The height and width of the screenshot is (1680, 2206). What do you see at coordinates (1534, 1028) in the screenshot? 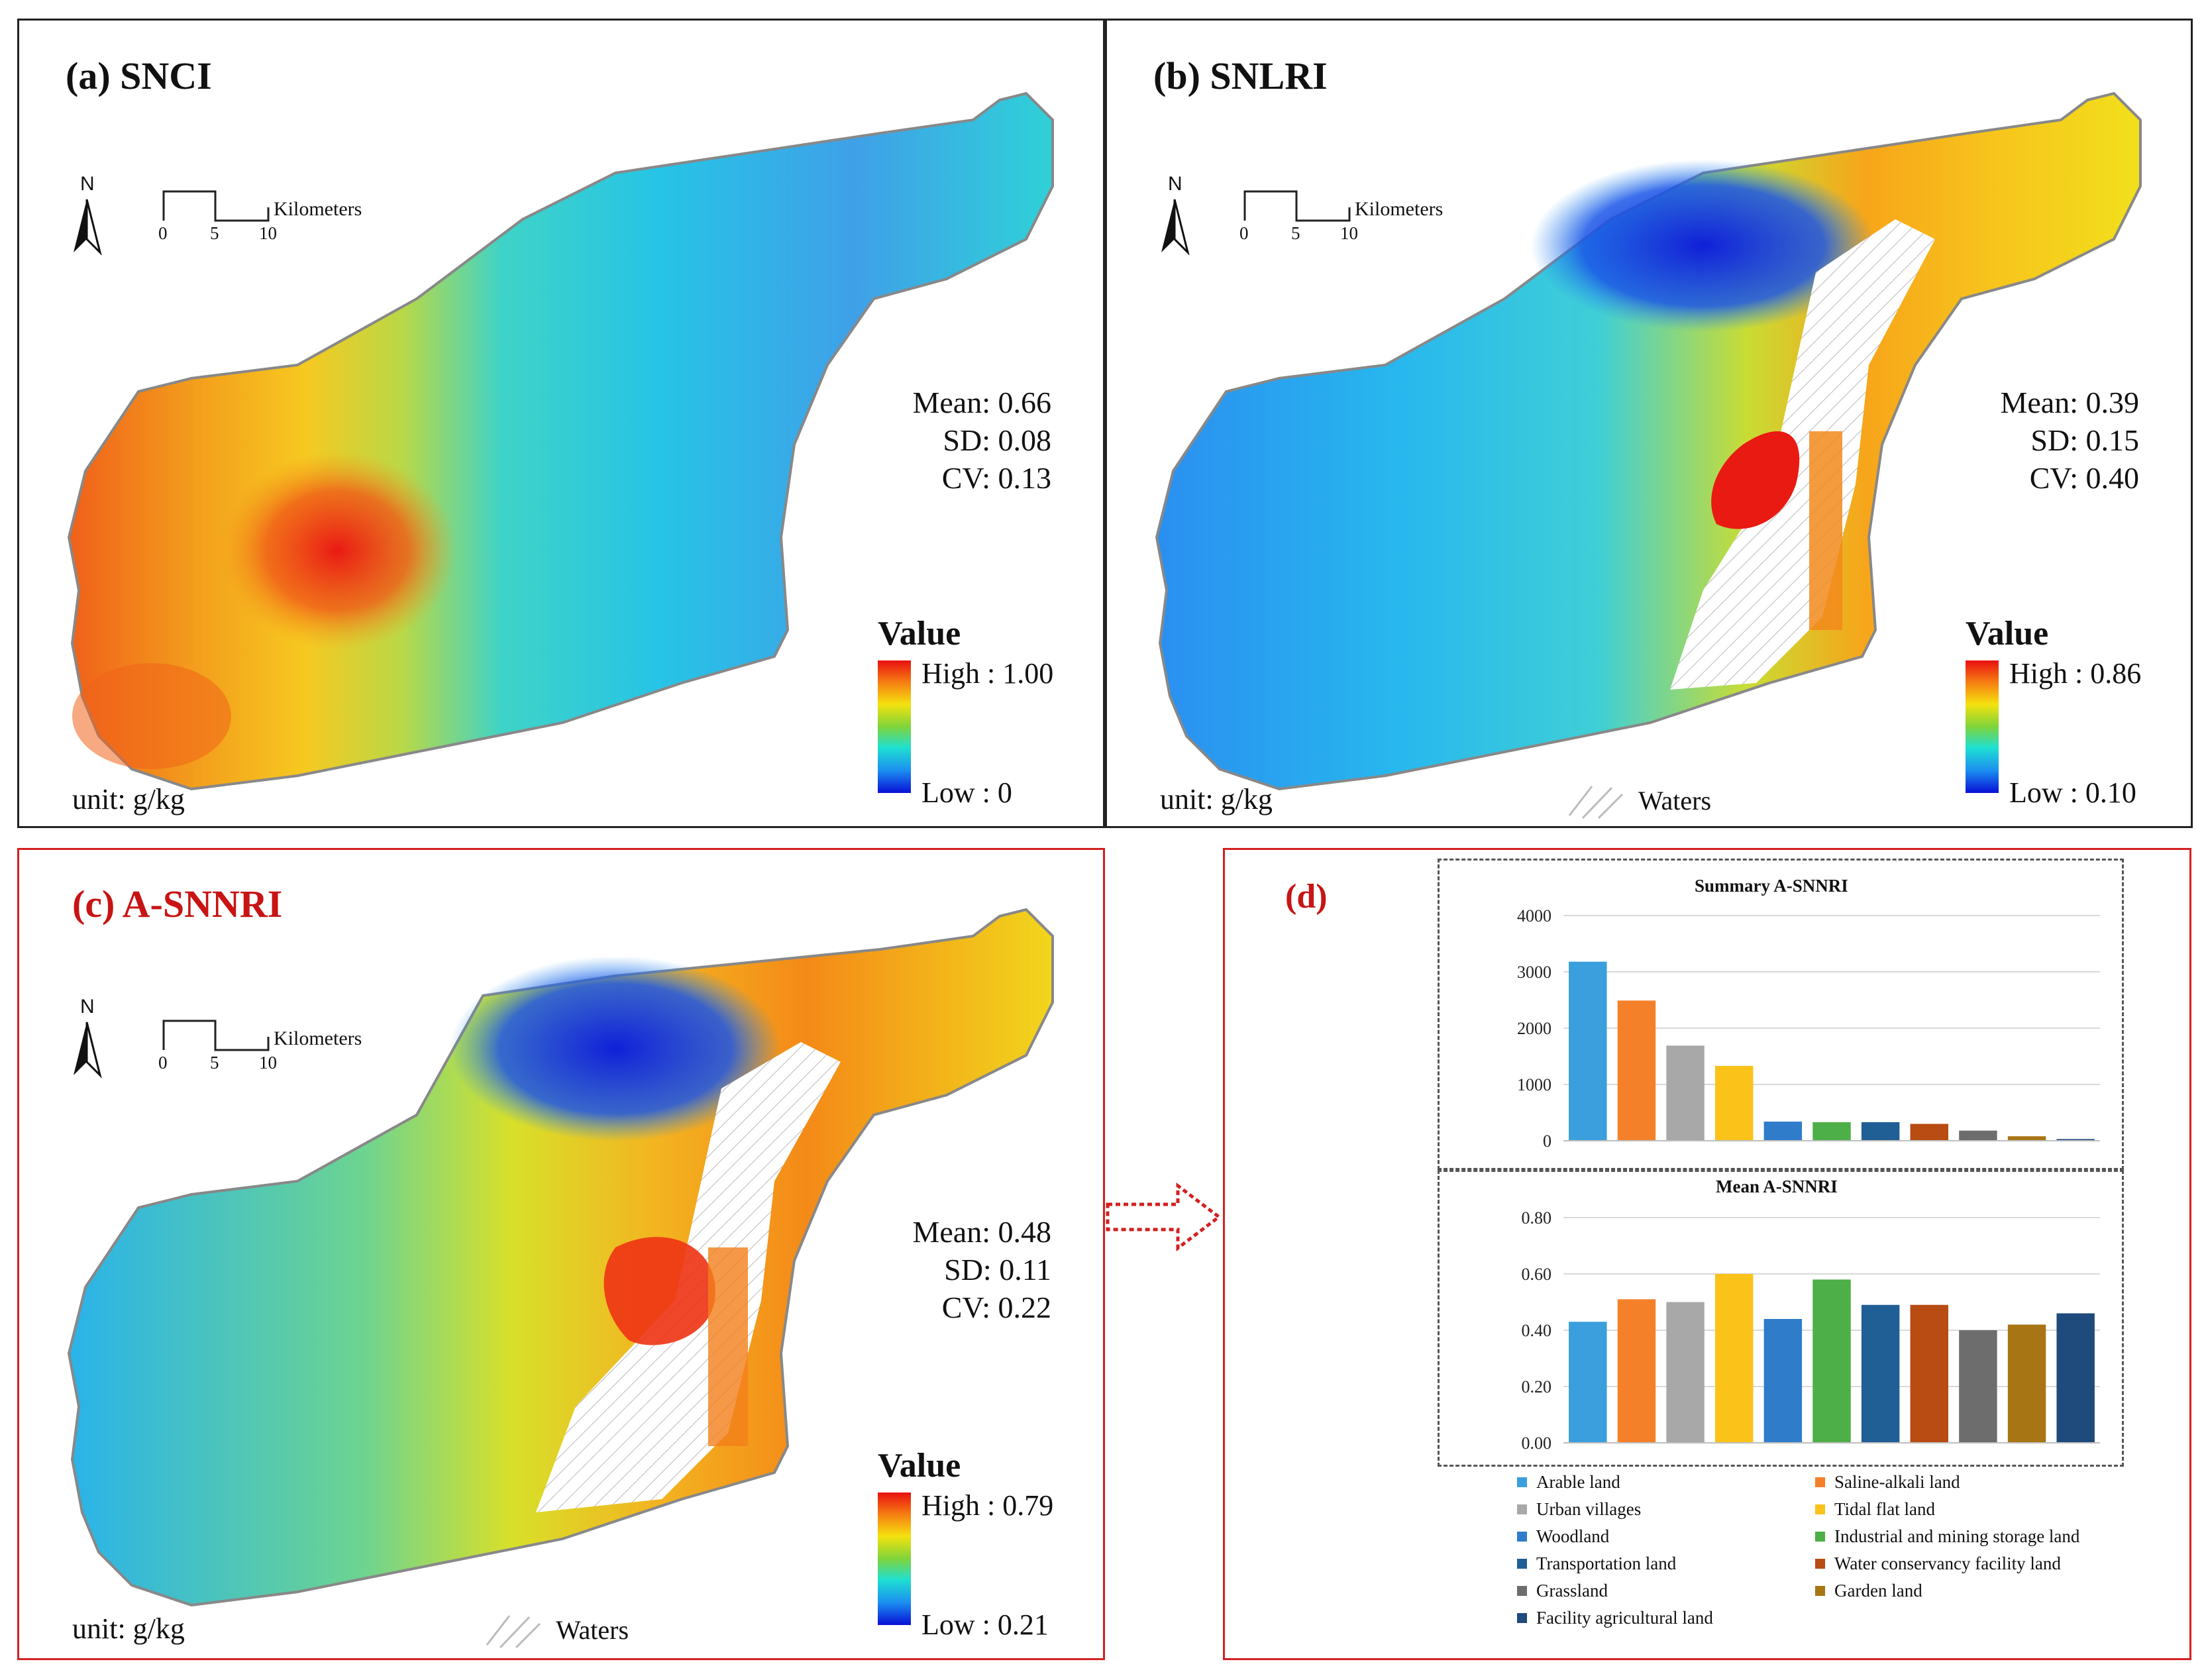
I see `y-tick-label: 2000` at bounding box center [1534, 1028].